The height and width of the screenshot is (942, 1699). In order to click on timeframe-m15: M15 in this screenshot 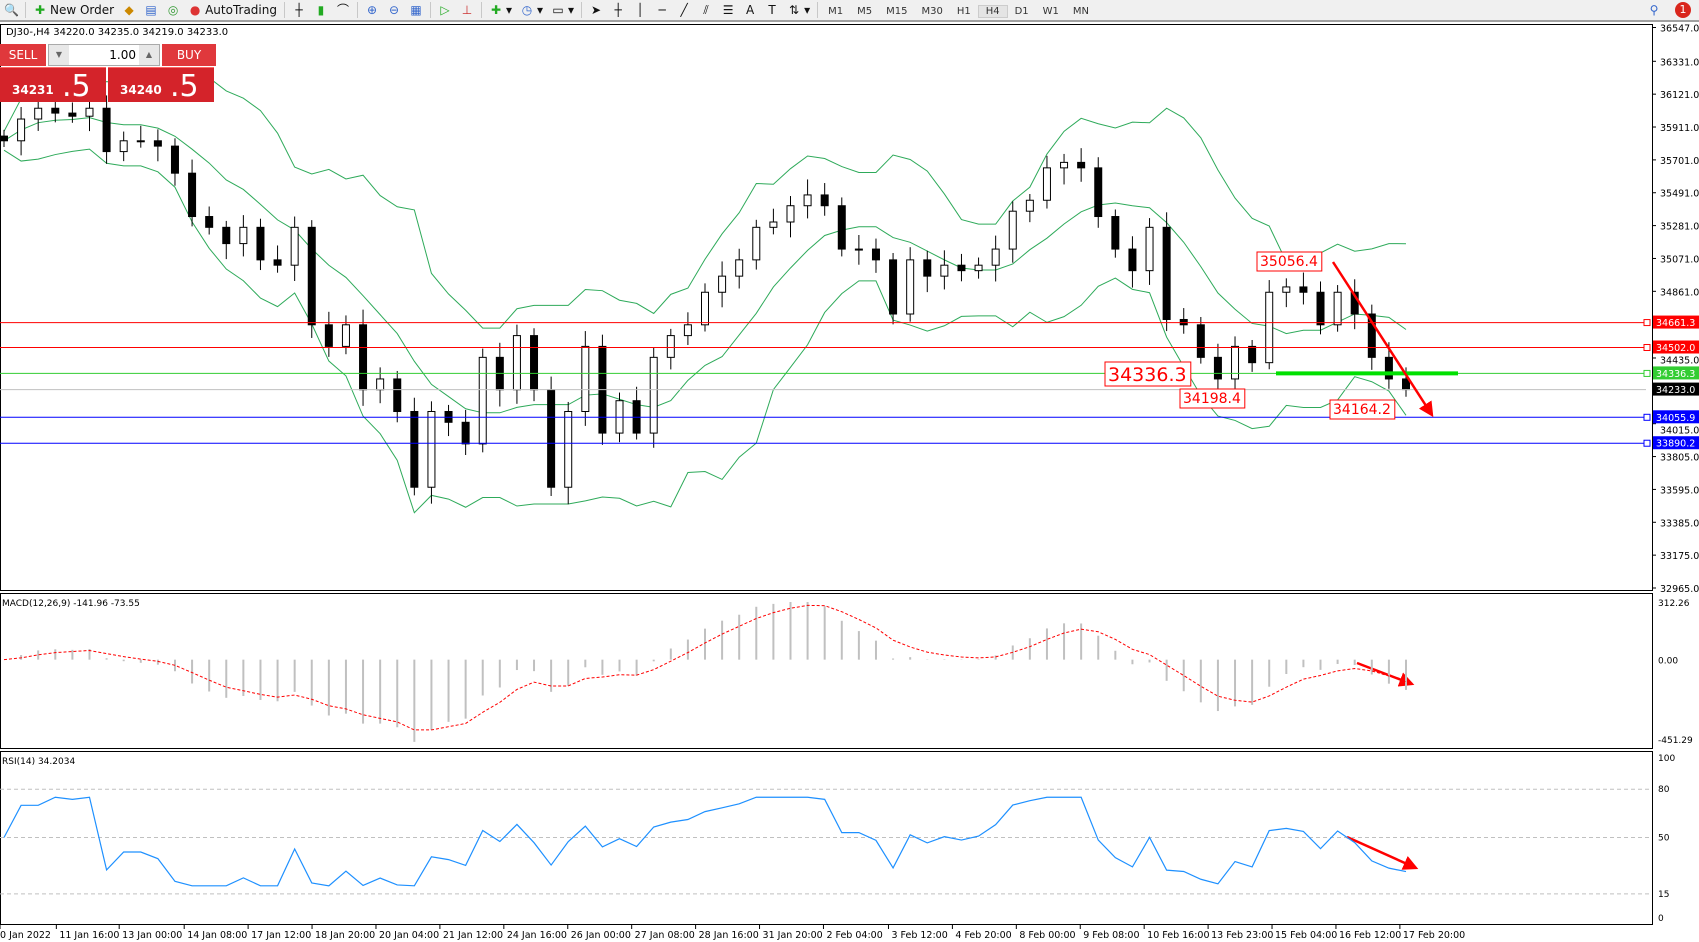, I will do `click(897, 11)`.